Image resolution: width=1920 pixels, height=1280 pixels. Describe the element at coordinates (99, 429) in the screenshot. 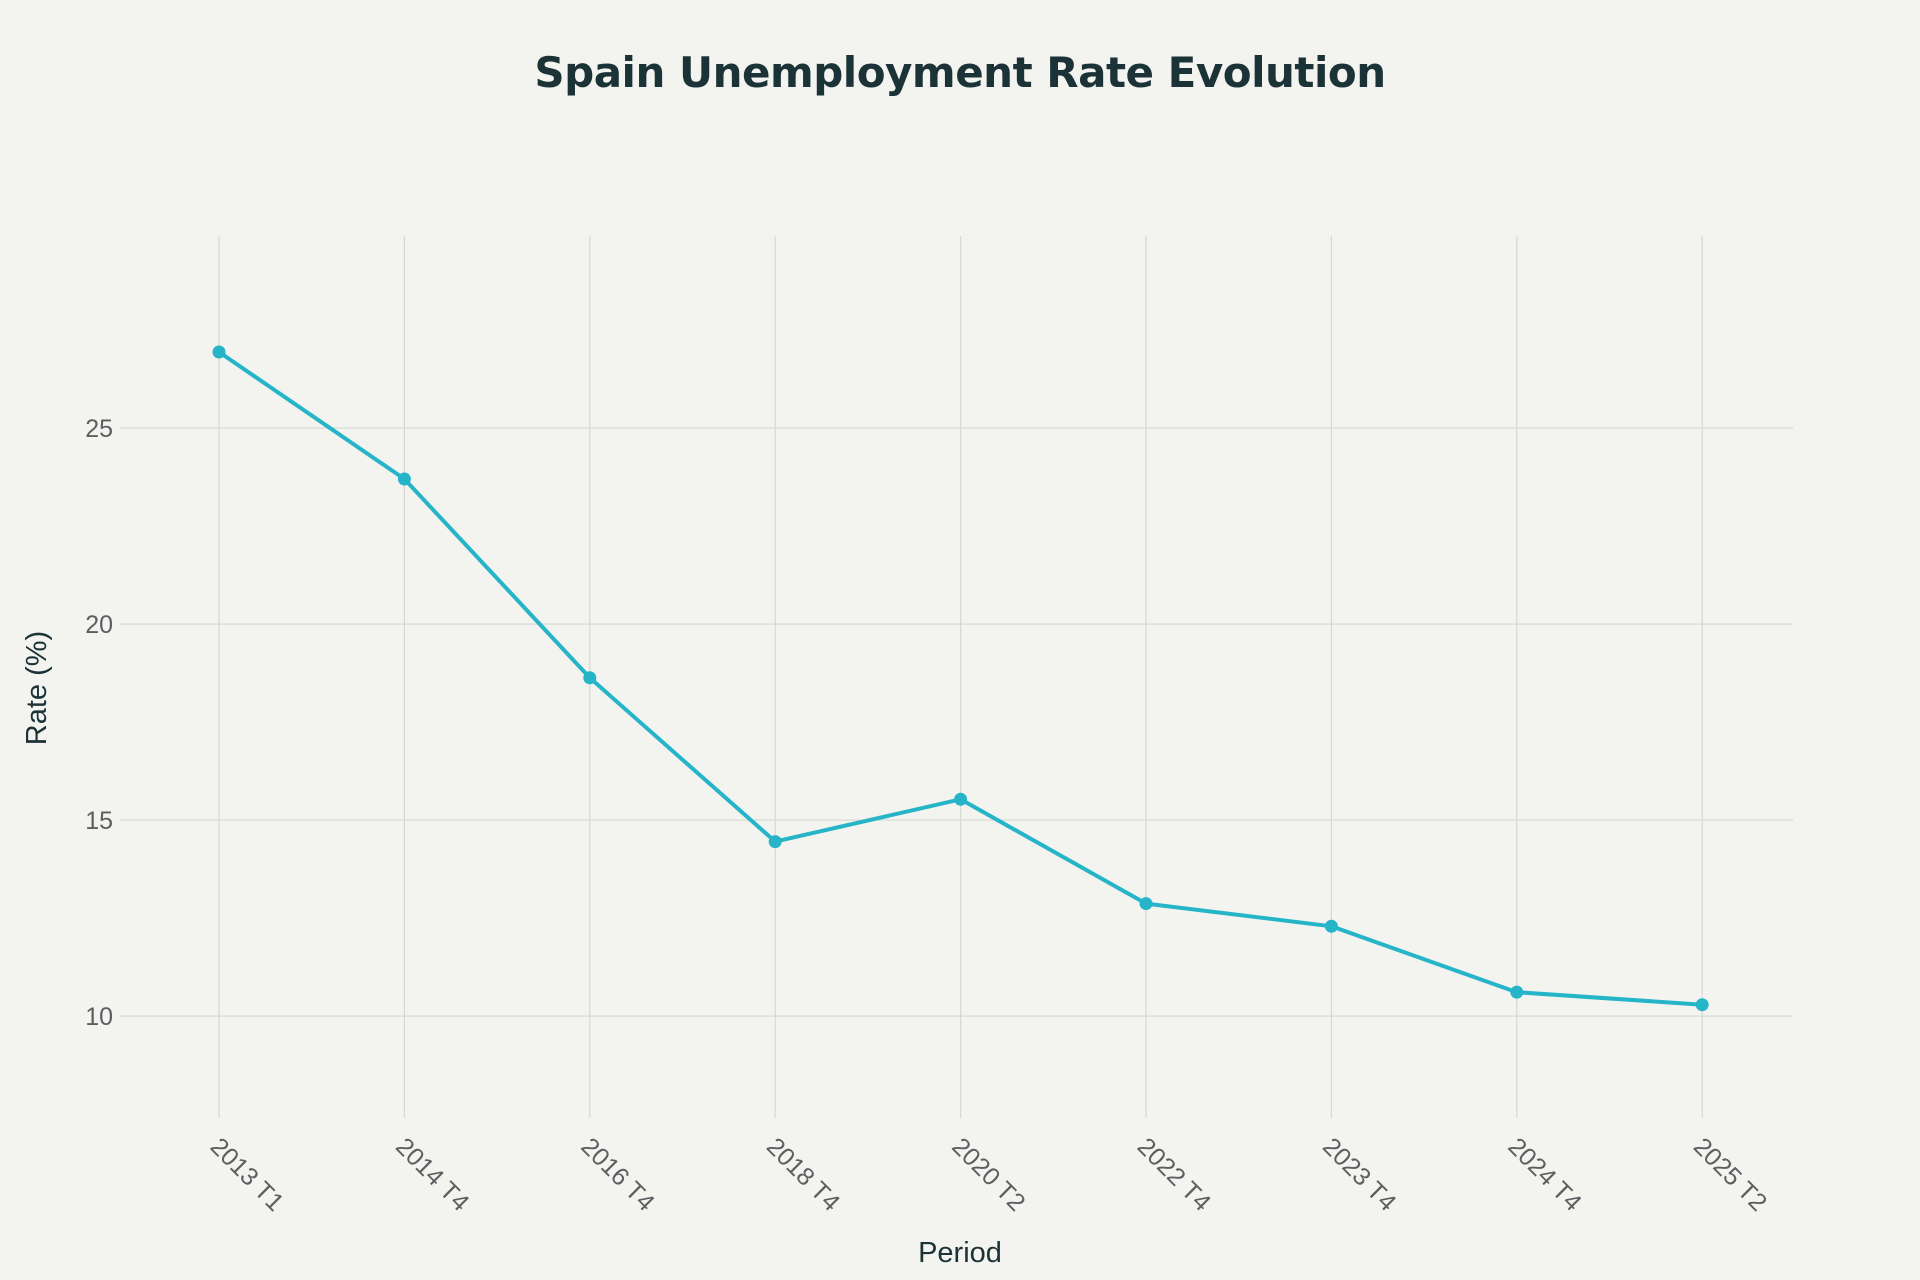

I see `y-tick-label: 25` at that location.